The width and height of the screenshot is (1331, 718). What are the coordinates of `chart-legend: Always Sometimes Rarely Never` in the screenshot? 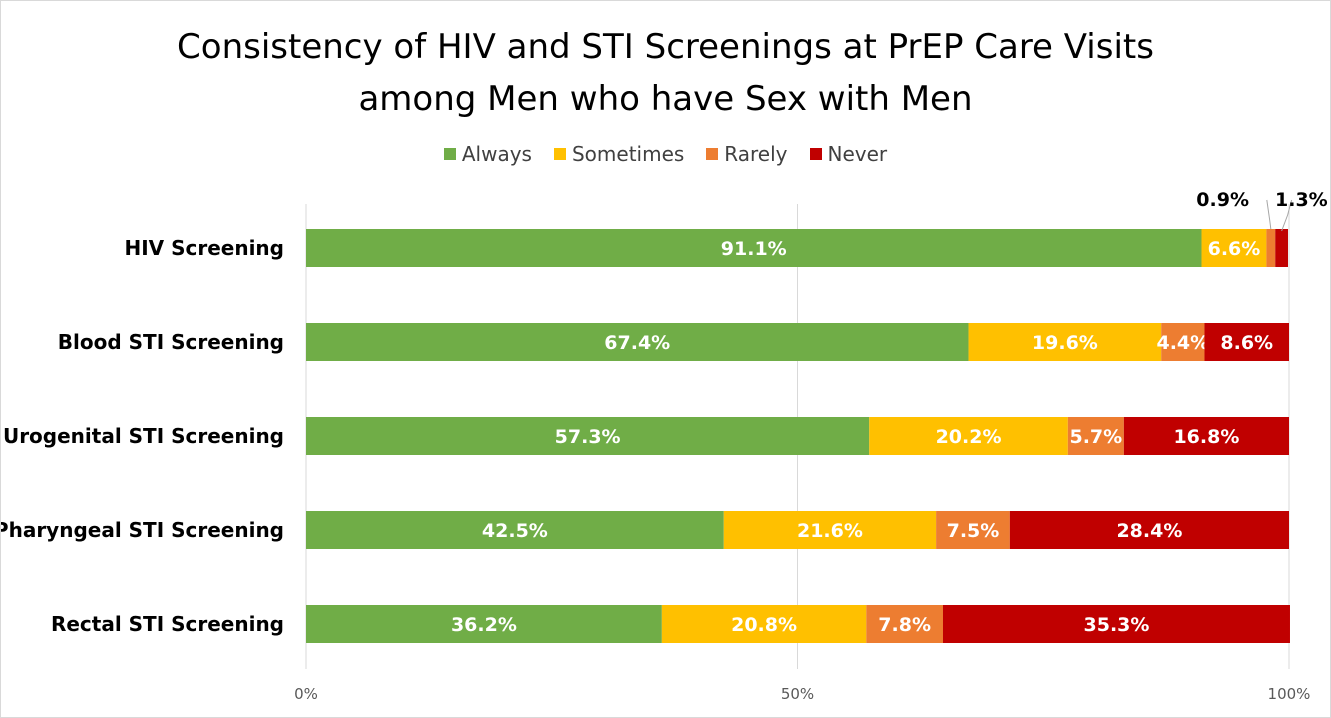 It's located at (665, 154).